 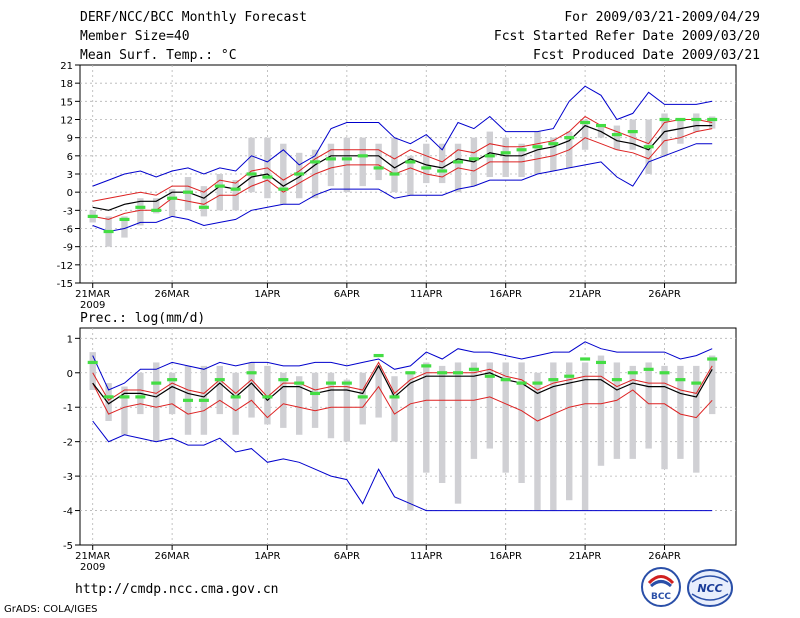 I want to click on forecast-period: For 2009/03/21-2009/04/29, so click(x=662, y=17).